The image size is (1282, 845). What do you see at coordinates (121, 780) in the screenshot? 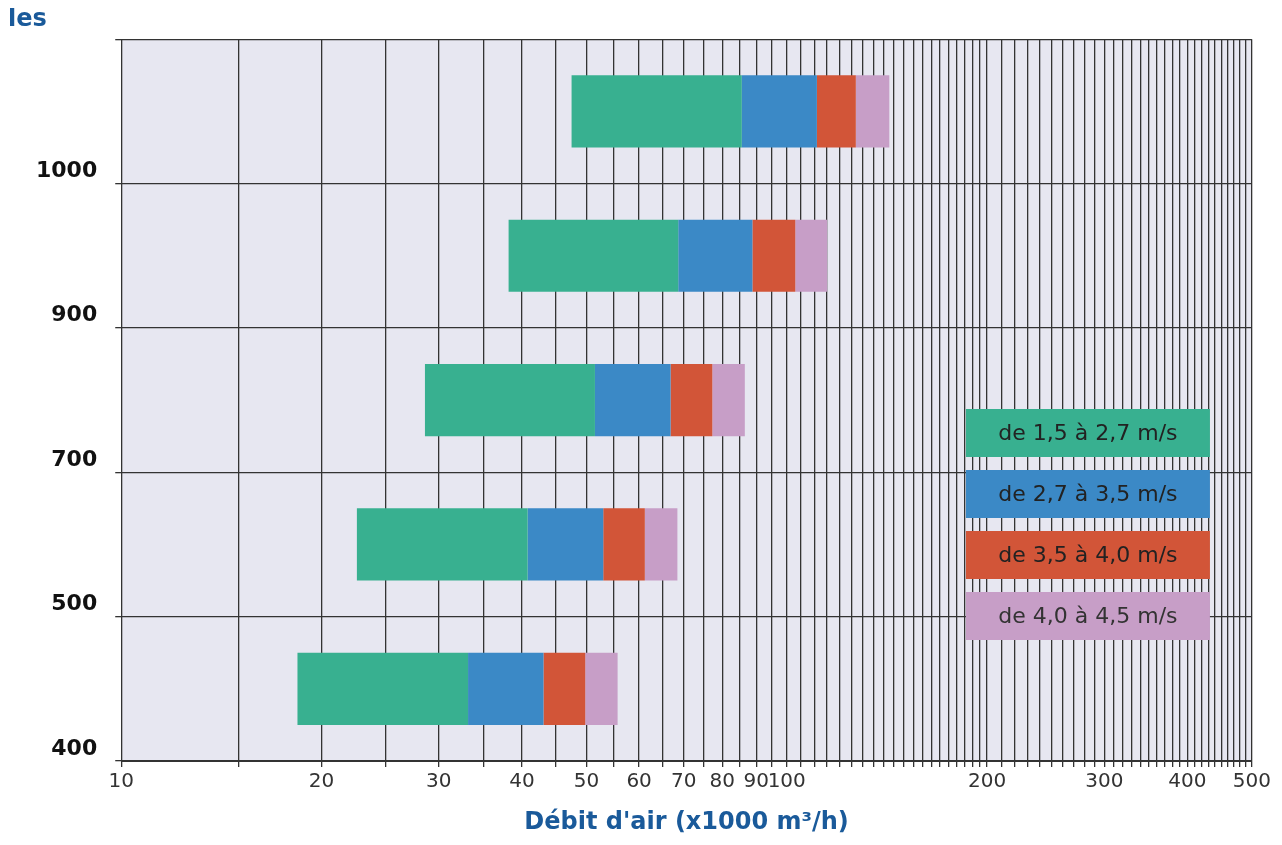
I see `x-tick-label: 10` at bounding box center [121, 780].